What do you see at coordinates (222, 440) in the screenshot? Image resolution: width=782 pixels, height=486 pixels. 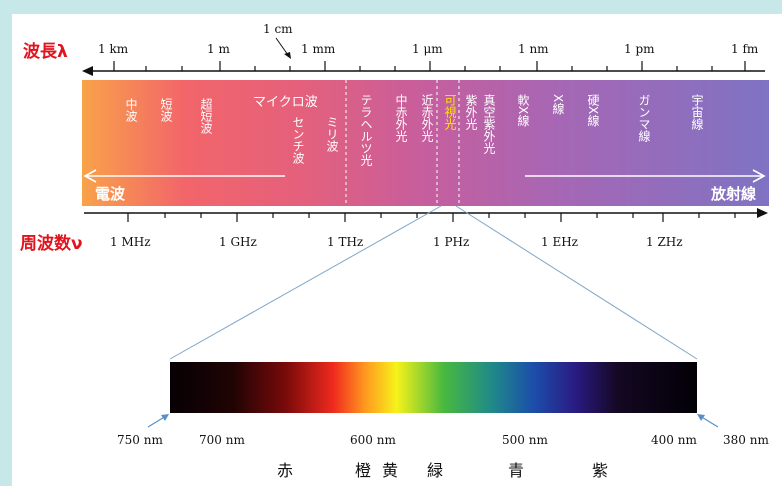 I see `vis-label-700nm: 700 nm` at bounding box center [222, 440].